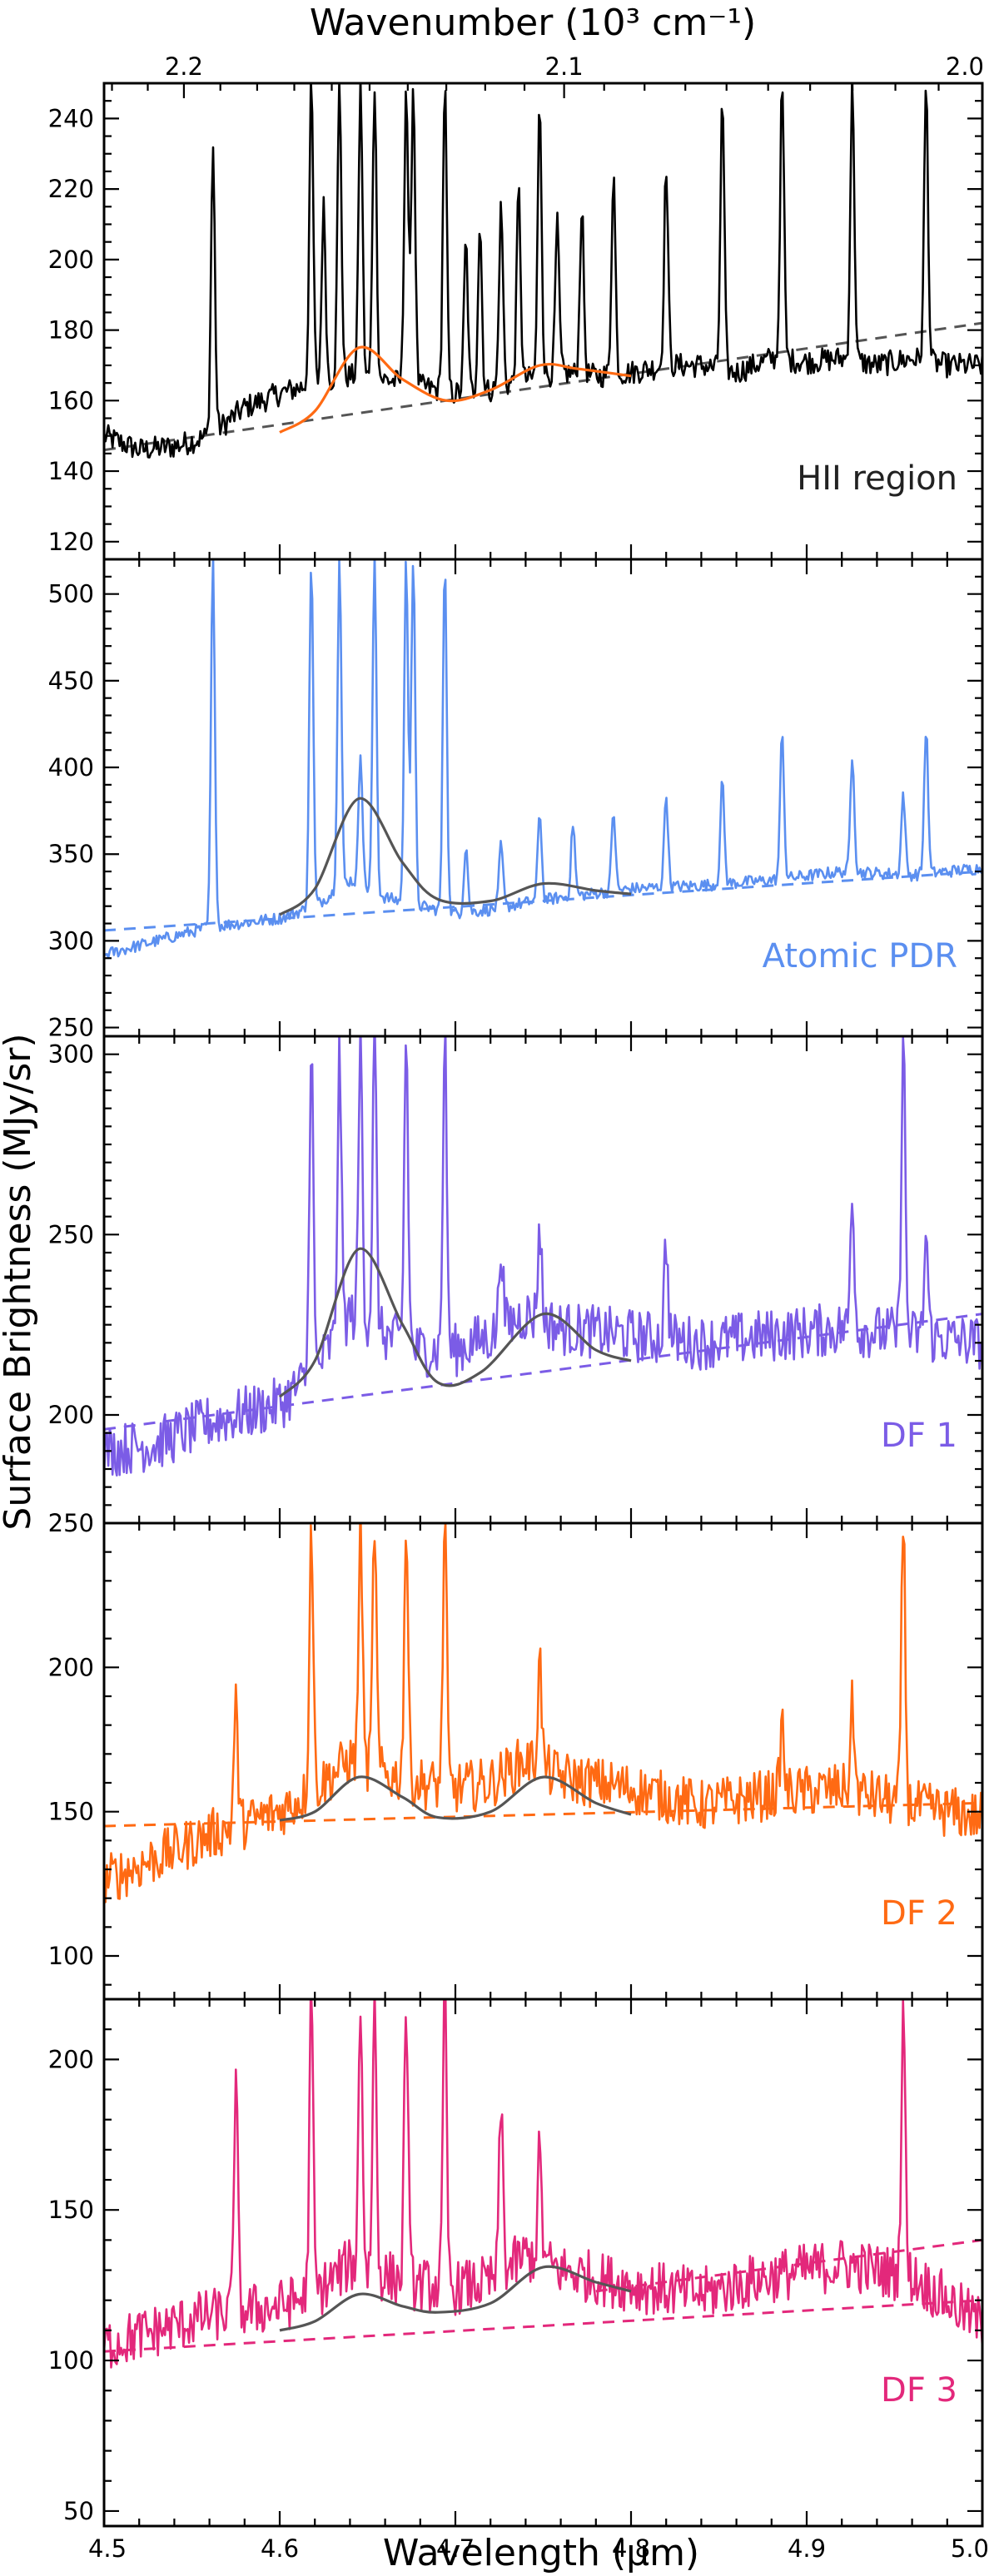  What do you see at coordinates (919, 2390) in the screenshot?
I see `panel-label-df-3: DF 3` at bounding box center [919, 2390].